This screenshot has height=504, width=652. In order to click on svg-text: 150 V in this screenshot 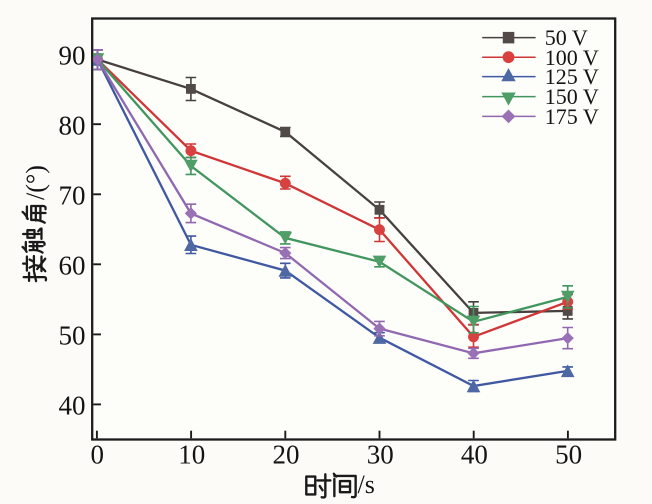, I will do `click(572, 96)`.